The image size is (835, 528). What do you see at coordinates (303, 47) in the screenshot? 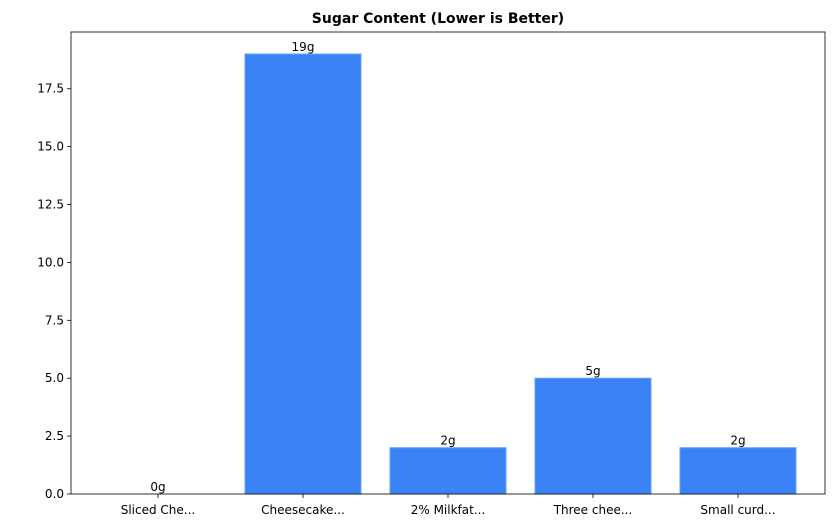
I see `data-label-1: 19g` at bounding box center [303, 47].